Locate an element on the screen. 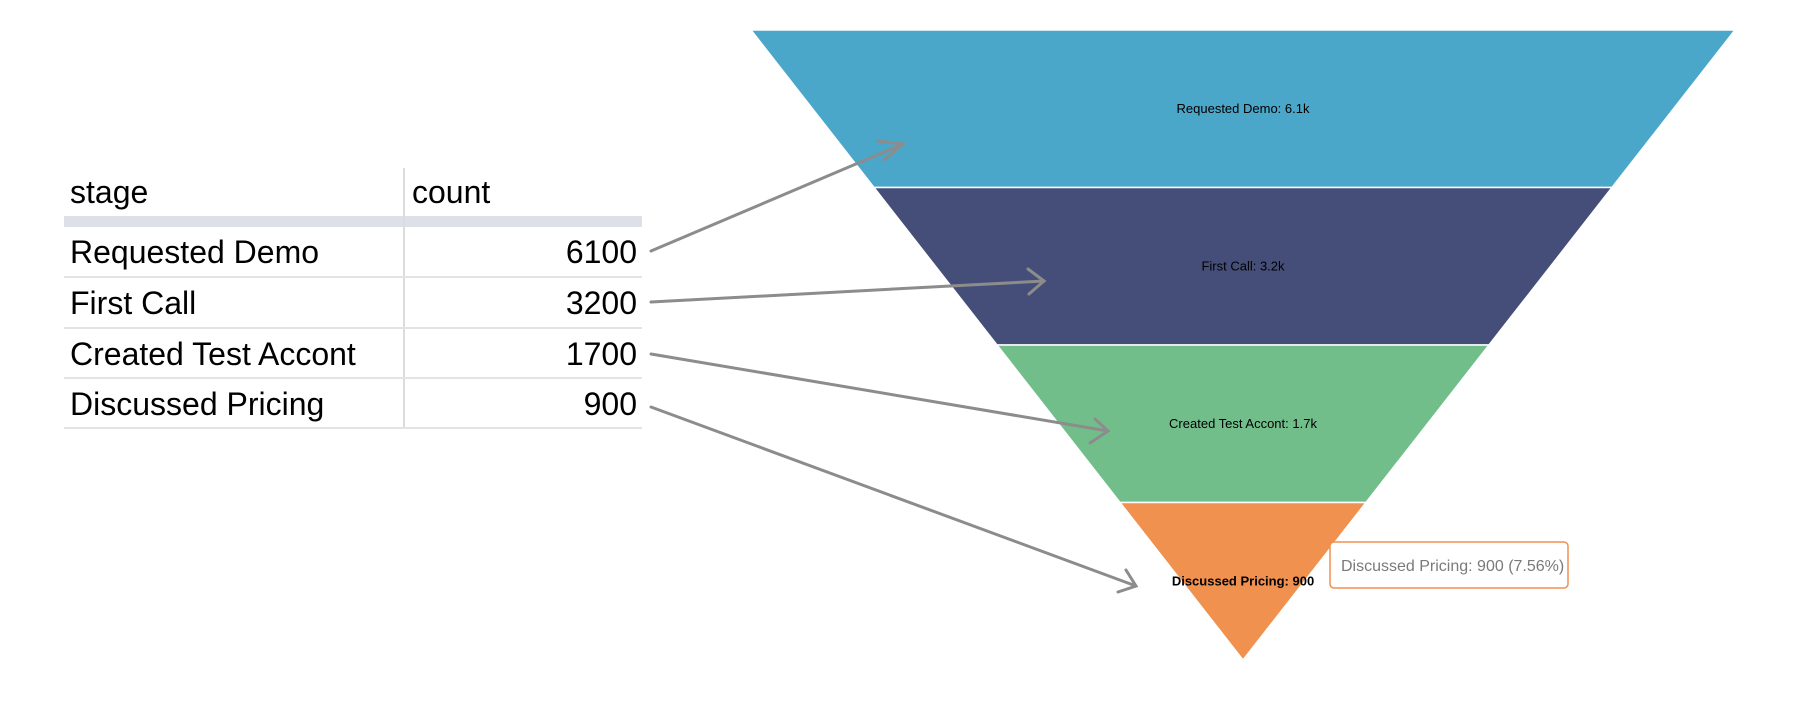 This screenshot has height=710, width=1802. table-row: Created Test Accont 1700 is located at coordinates (353, 357).